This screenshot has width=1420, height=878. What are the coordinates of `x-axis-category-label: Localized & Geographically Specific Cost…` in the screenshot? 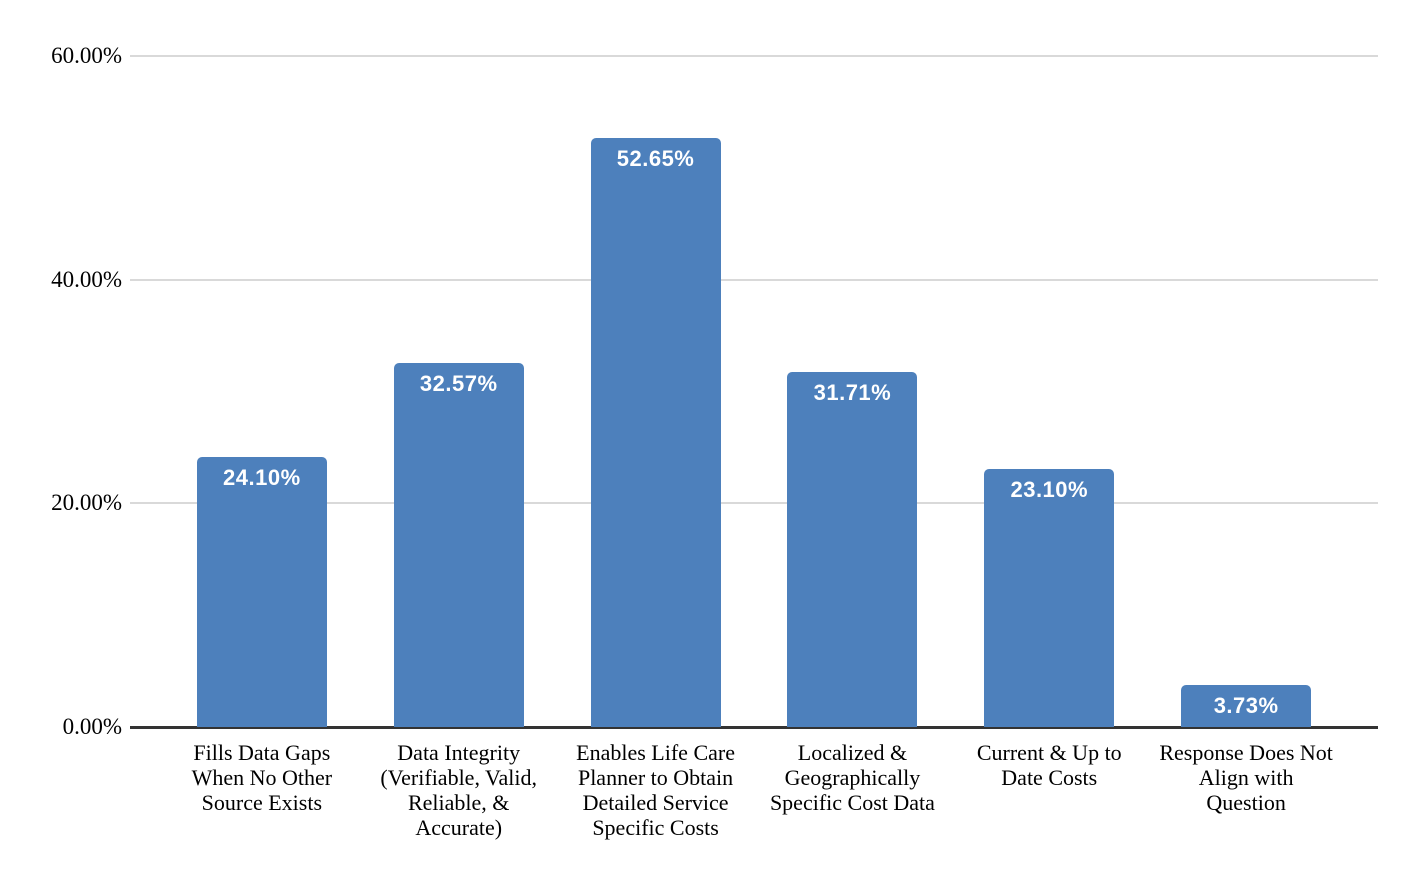 It's located at (852, 777).